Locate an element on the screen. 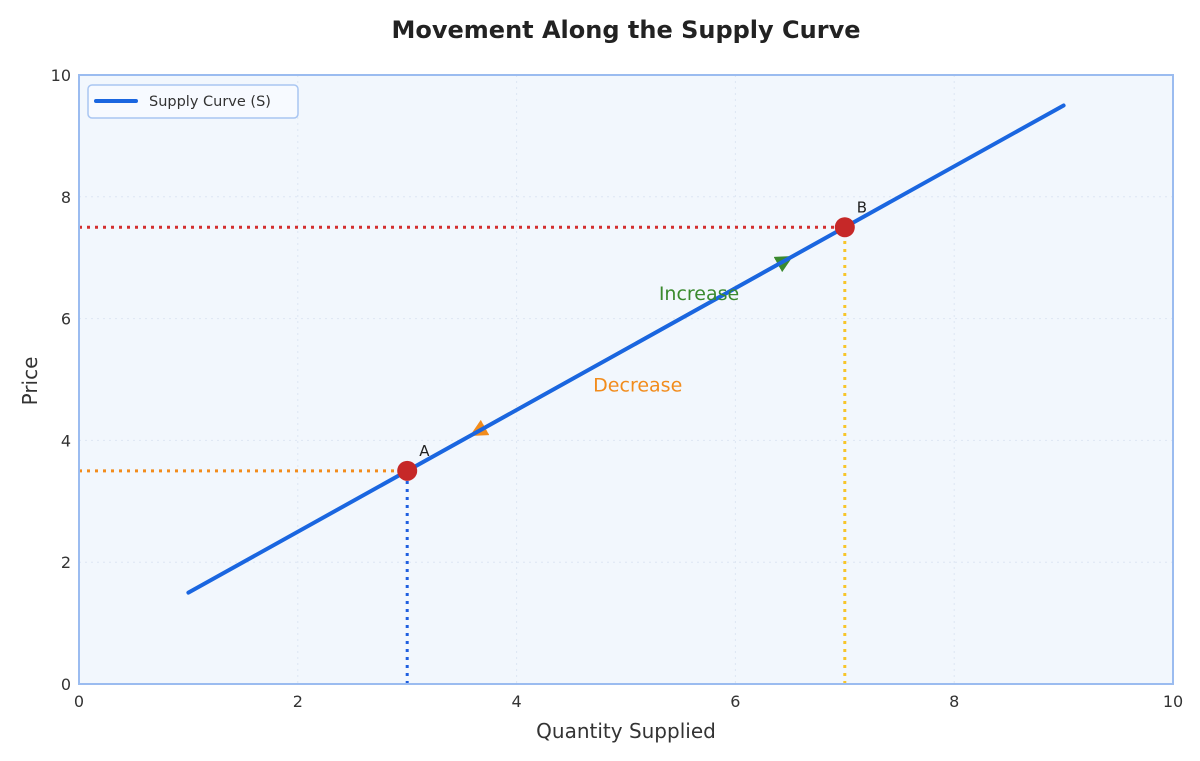 This screenshot has width=1200, height=761. legend-box is located at coordinates (193, 101).